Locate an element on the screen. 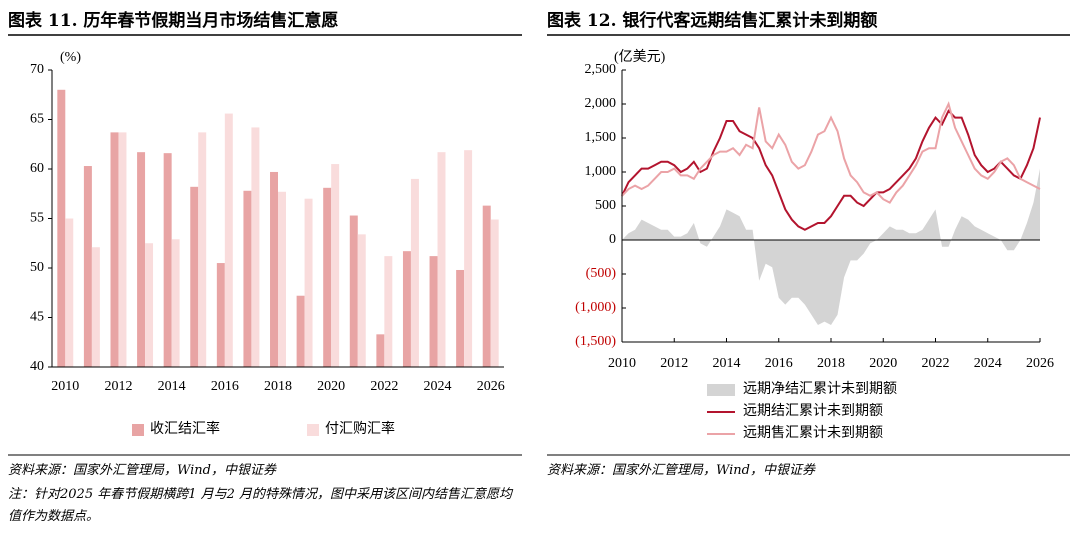  y-tick-label: 65 is located at coordinates (37, 119).